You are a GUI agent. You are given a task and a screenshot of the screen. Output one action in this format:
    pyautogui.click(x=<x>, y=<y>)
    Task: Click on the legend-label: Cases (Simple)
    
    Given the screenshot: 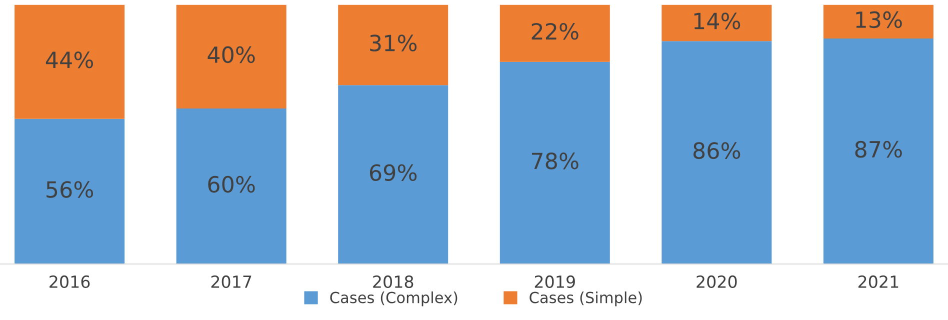 What is the action you would take?
    pyautogui.click(x=586, y=298)
    